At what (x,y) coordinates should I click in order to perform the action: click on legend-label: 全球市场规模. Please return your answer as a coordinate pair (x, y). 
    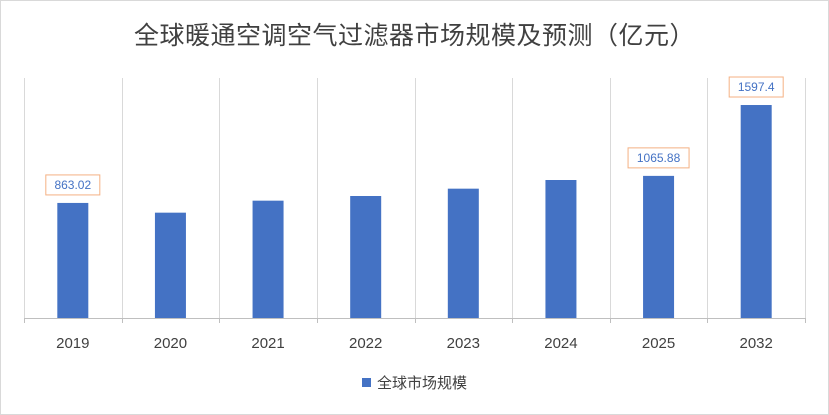
    Looking at the image, I should click on (421, 383).